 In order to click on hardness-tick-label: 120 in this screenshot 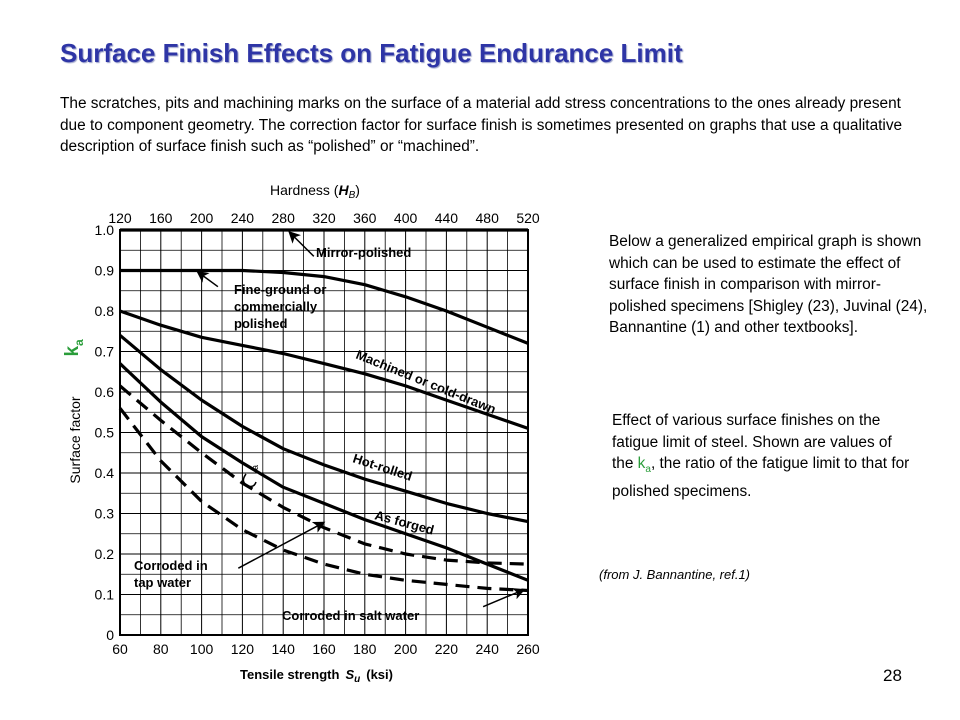, I will do `click(120, 218)`.